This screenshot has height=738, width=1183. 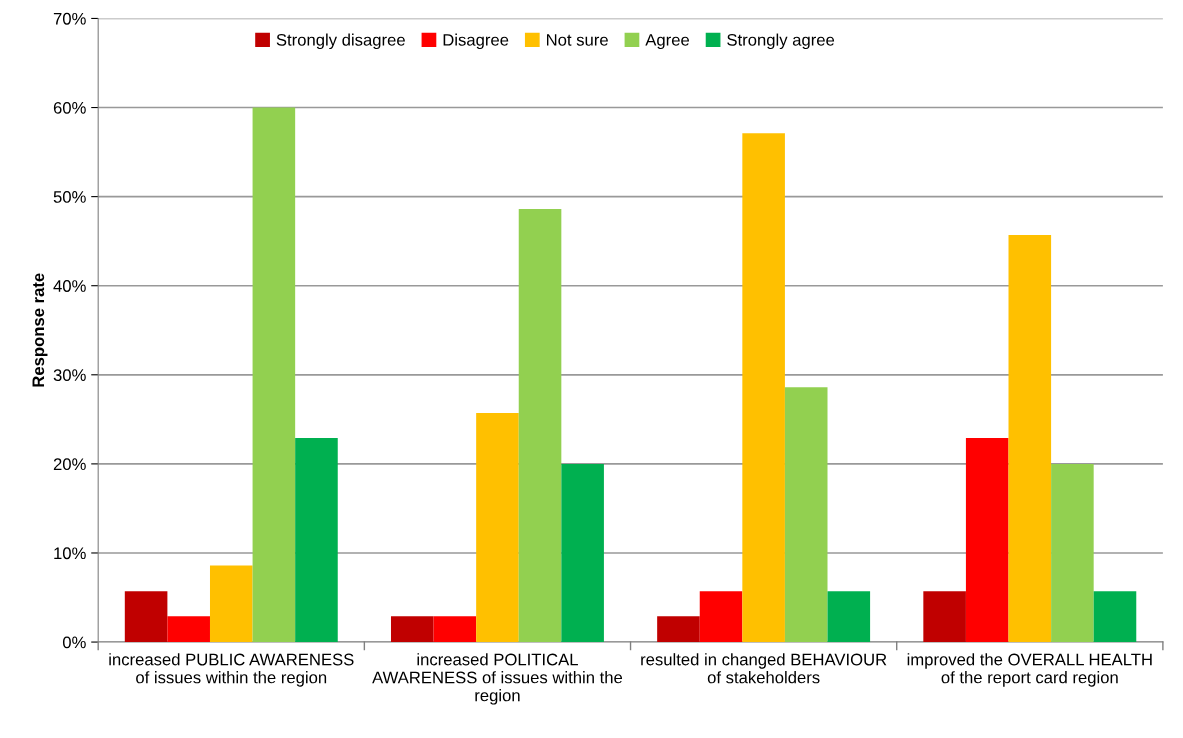 I want to click on legend-label: Strongly agree, so click(x=781, y=41).